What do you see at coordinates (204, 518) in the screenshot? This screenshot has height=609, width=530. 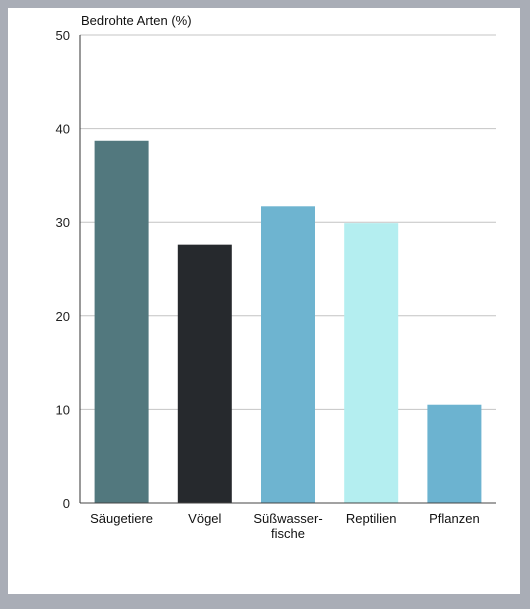 I see `x-tick-label: Vögel` at bounding box center [204, 518].